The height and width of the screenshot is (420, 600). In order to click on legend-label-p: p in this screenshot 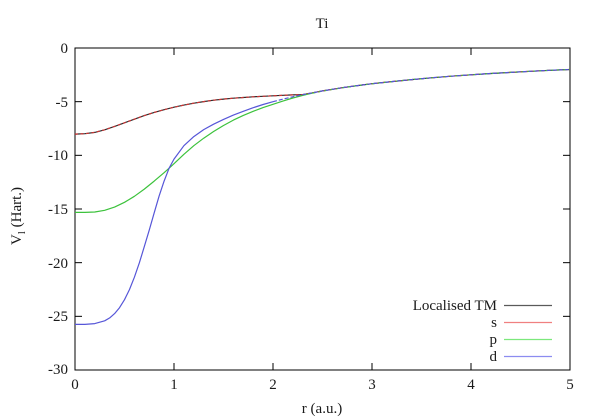, I will do `click(494, 340)`.